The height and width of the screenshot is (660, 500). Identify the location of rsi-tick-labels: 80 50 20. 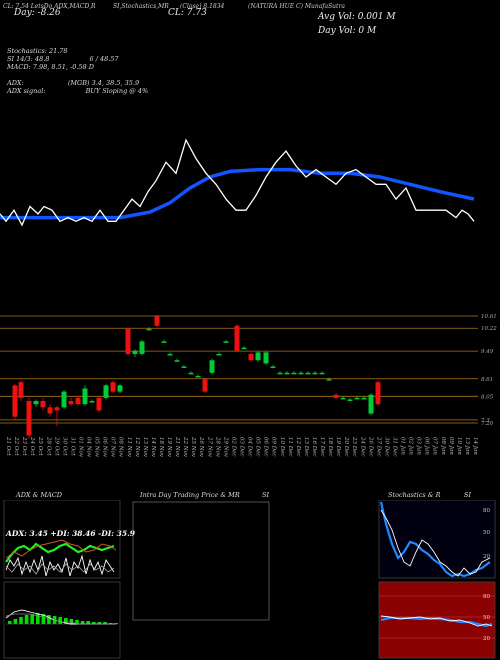
(486, 618).